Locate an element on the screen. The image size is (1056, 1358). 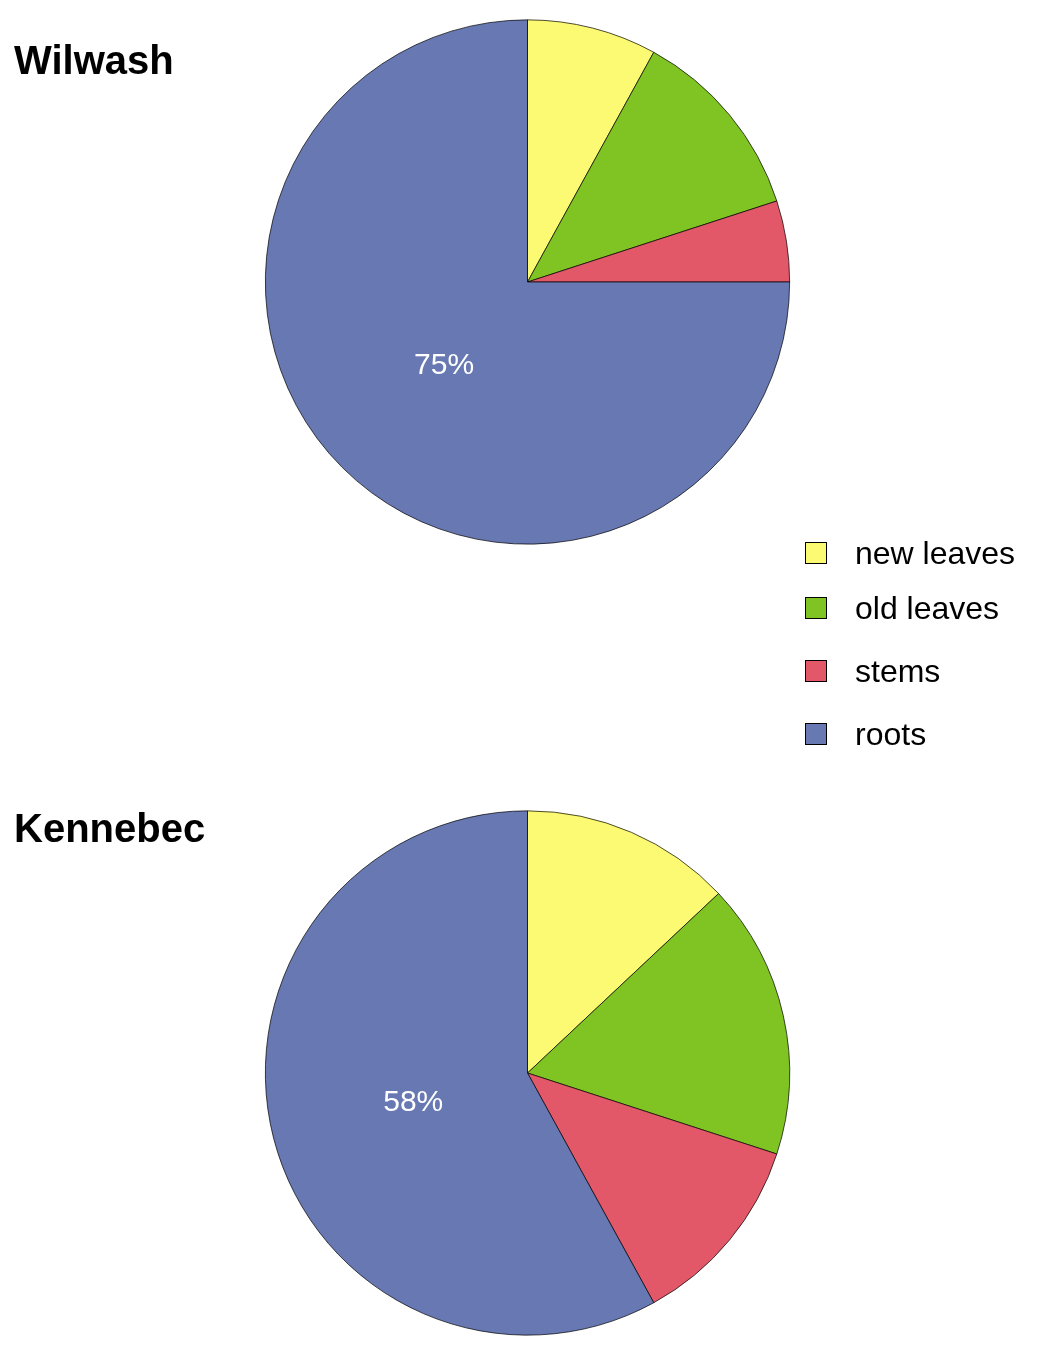
data-label: 75% is located at coordinates (444, 363).